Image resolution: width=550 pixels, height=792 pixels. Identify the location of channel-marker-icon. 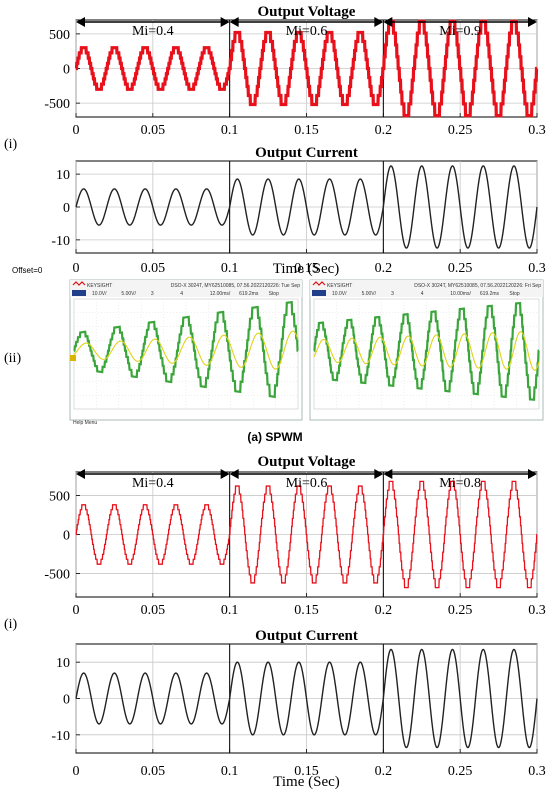
(73, 358).